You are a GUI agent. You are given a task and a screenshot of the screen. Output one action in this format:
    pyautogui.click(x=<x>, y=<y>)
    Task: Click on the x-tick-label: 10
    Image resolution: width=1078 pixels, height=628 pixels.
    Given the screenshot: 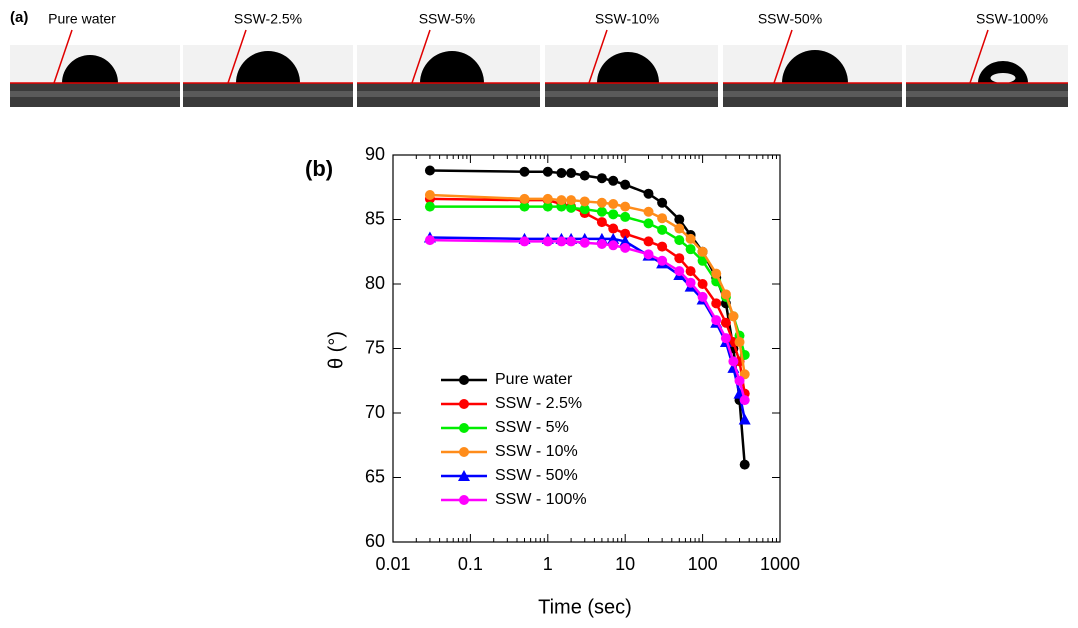 What is the action you would take?
    pyautogui.click(x=625, y=564)
    